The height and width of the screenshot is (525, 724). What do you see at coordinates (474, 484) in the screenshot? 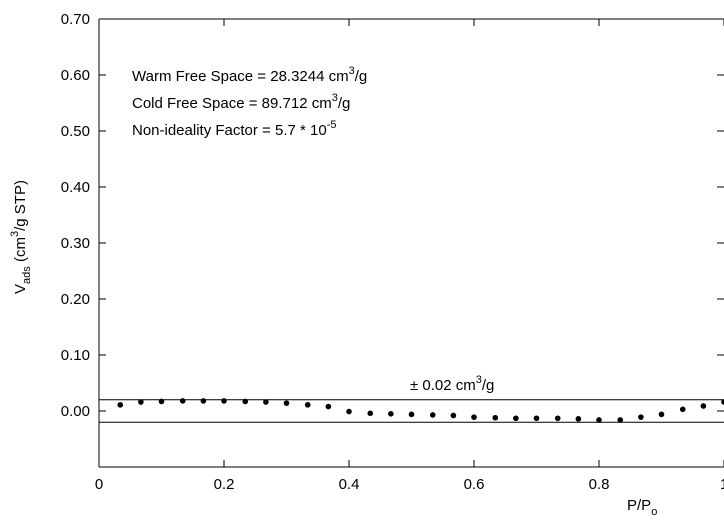
I see `x-tick-label: 0.6` at bounding box center [474, 484].